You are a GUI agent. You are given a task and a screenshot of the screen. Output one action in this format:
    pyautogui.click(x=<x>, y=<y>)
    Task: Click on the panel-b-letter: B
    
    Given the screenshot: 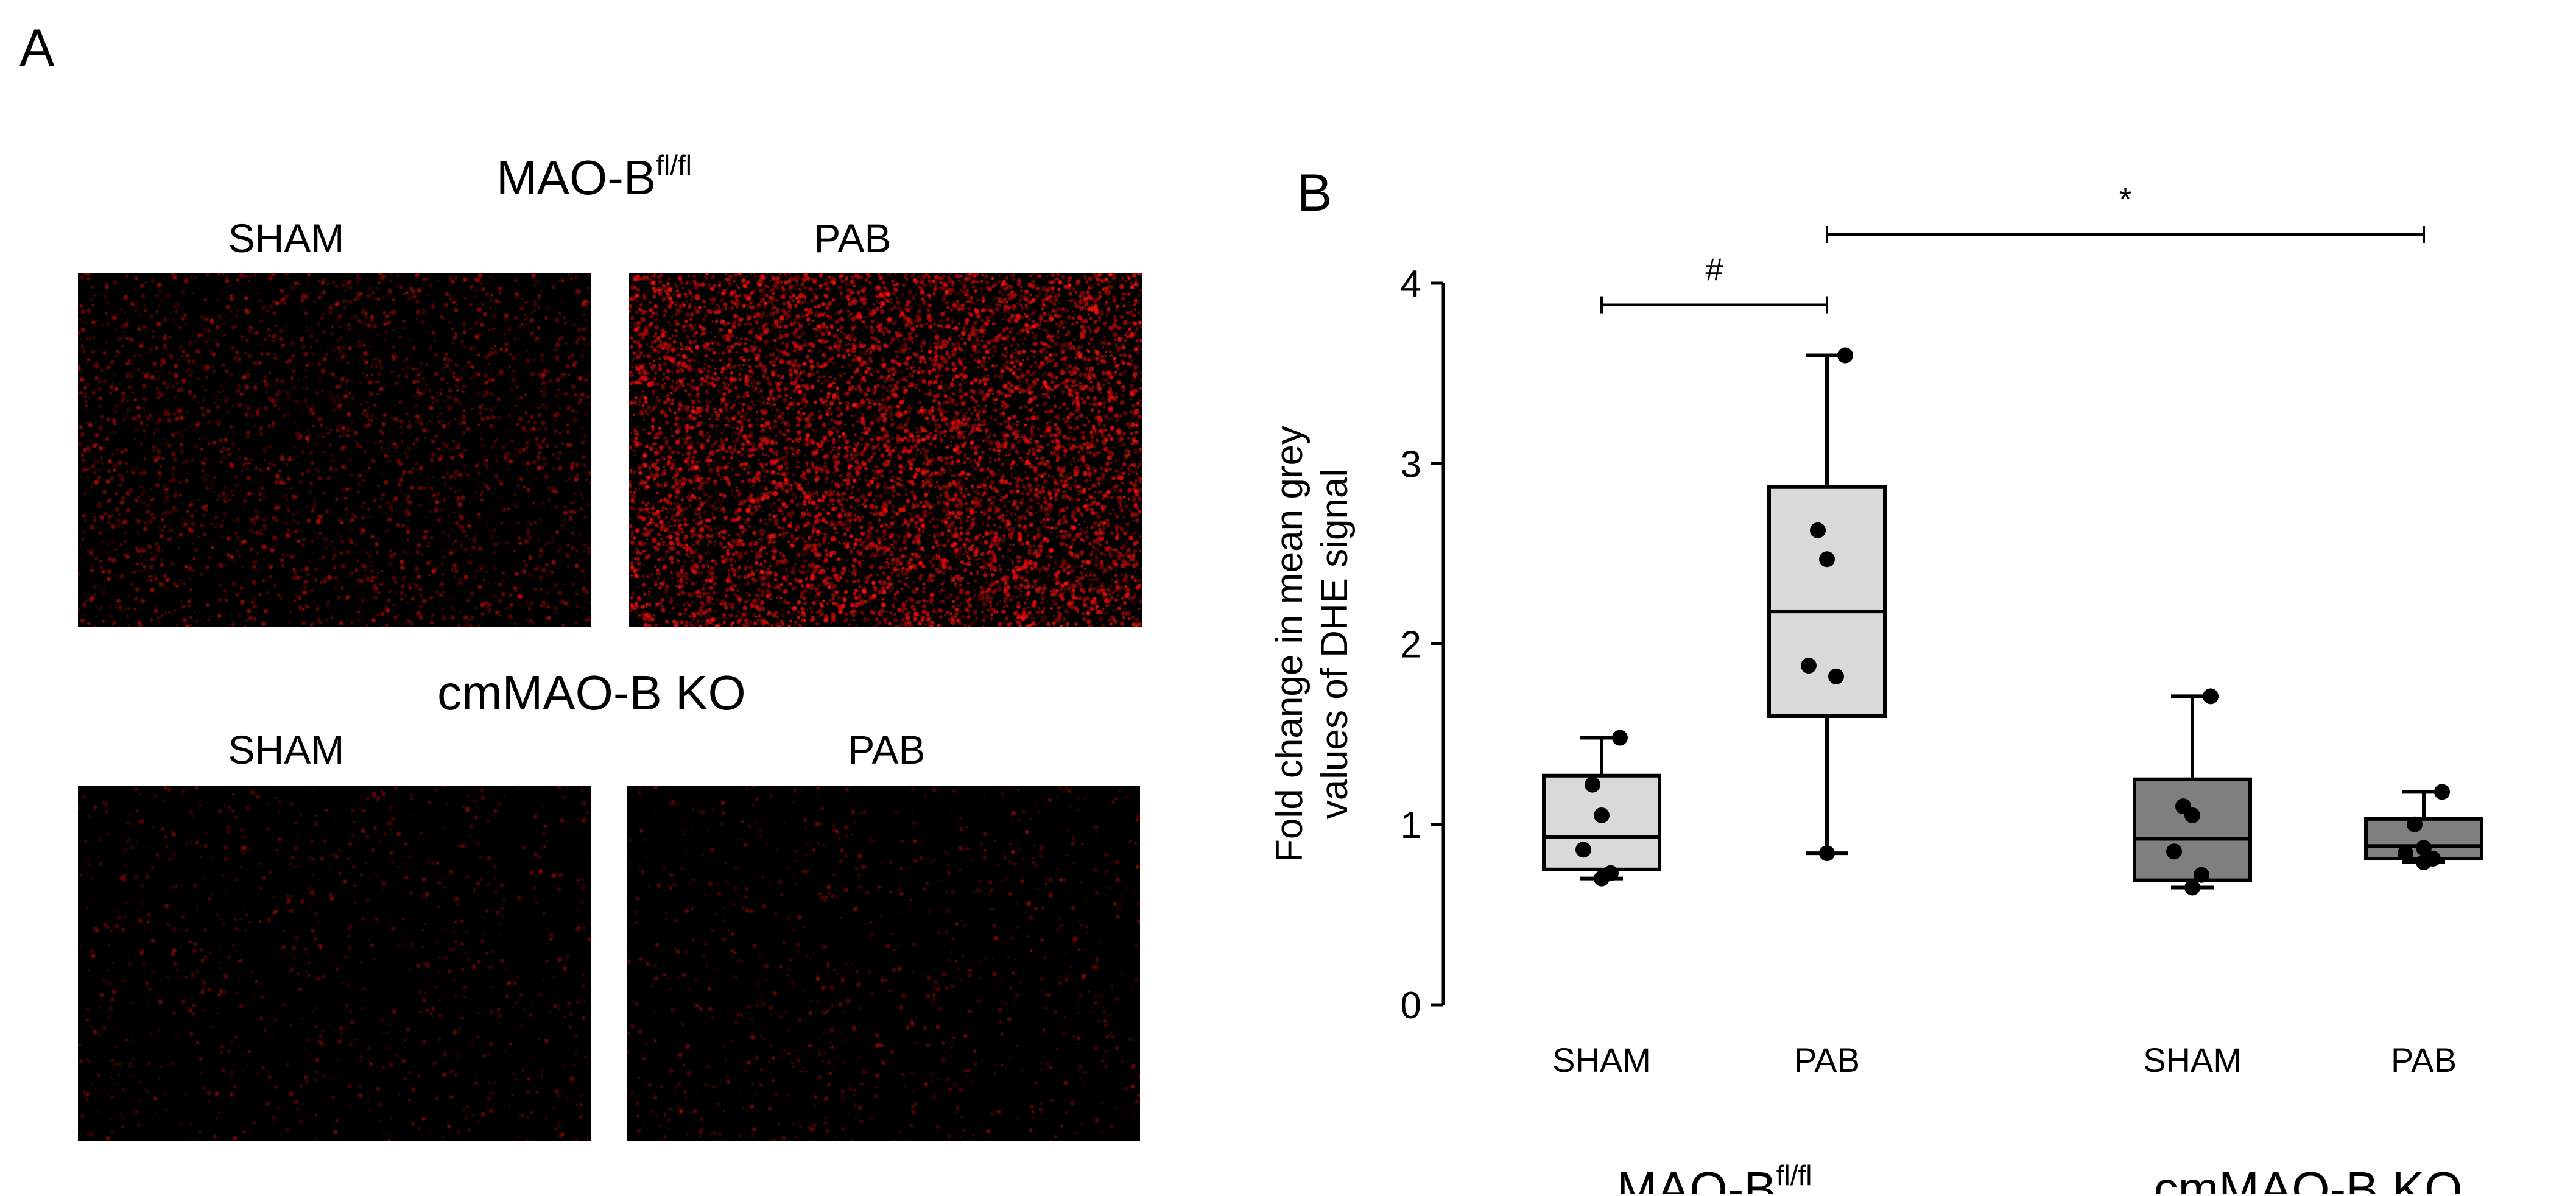 What is the action you would take?
    pyautogui.click(x=1314, y=193)
    